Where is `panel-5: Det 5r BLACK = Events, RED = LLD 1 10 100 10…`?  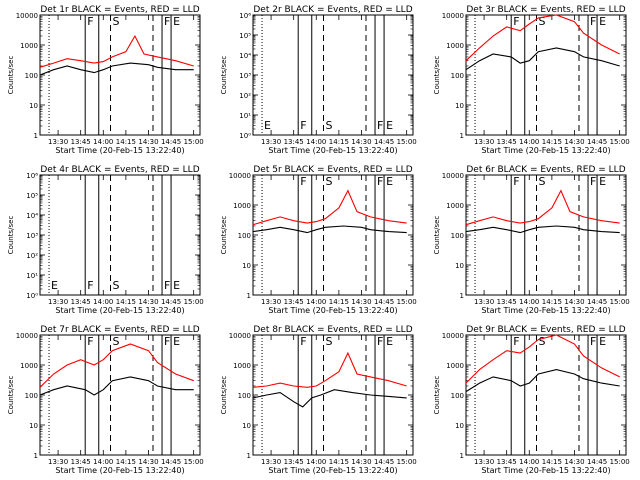 panel-5: Det 5r BLACK = Events, RED = LLD 1 10 100 10… is located at coordinates (318, 240).